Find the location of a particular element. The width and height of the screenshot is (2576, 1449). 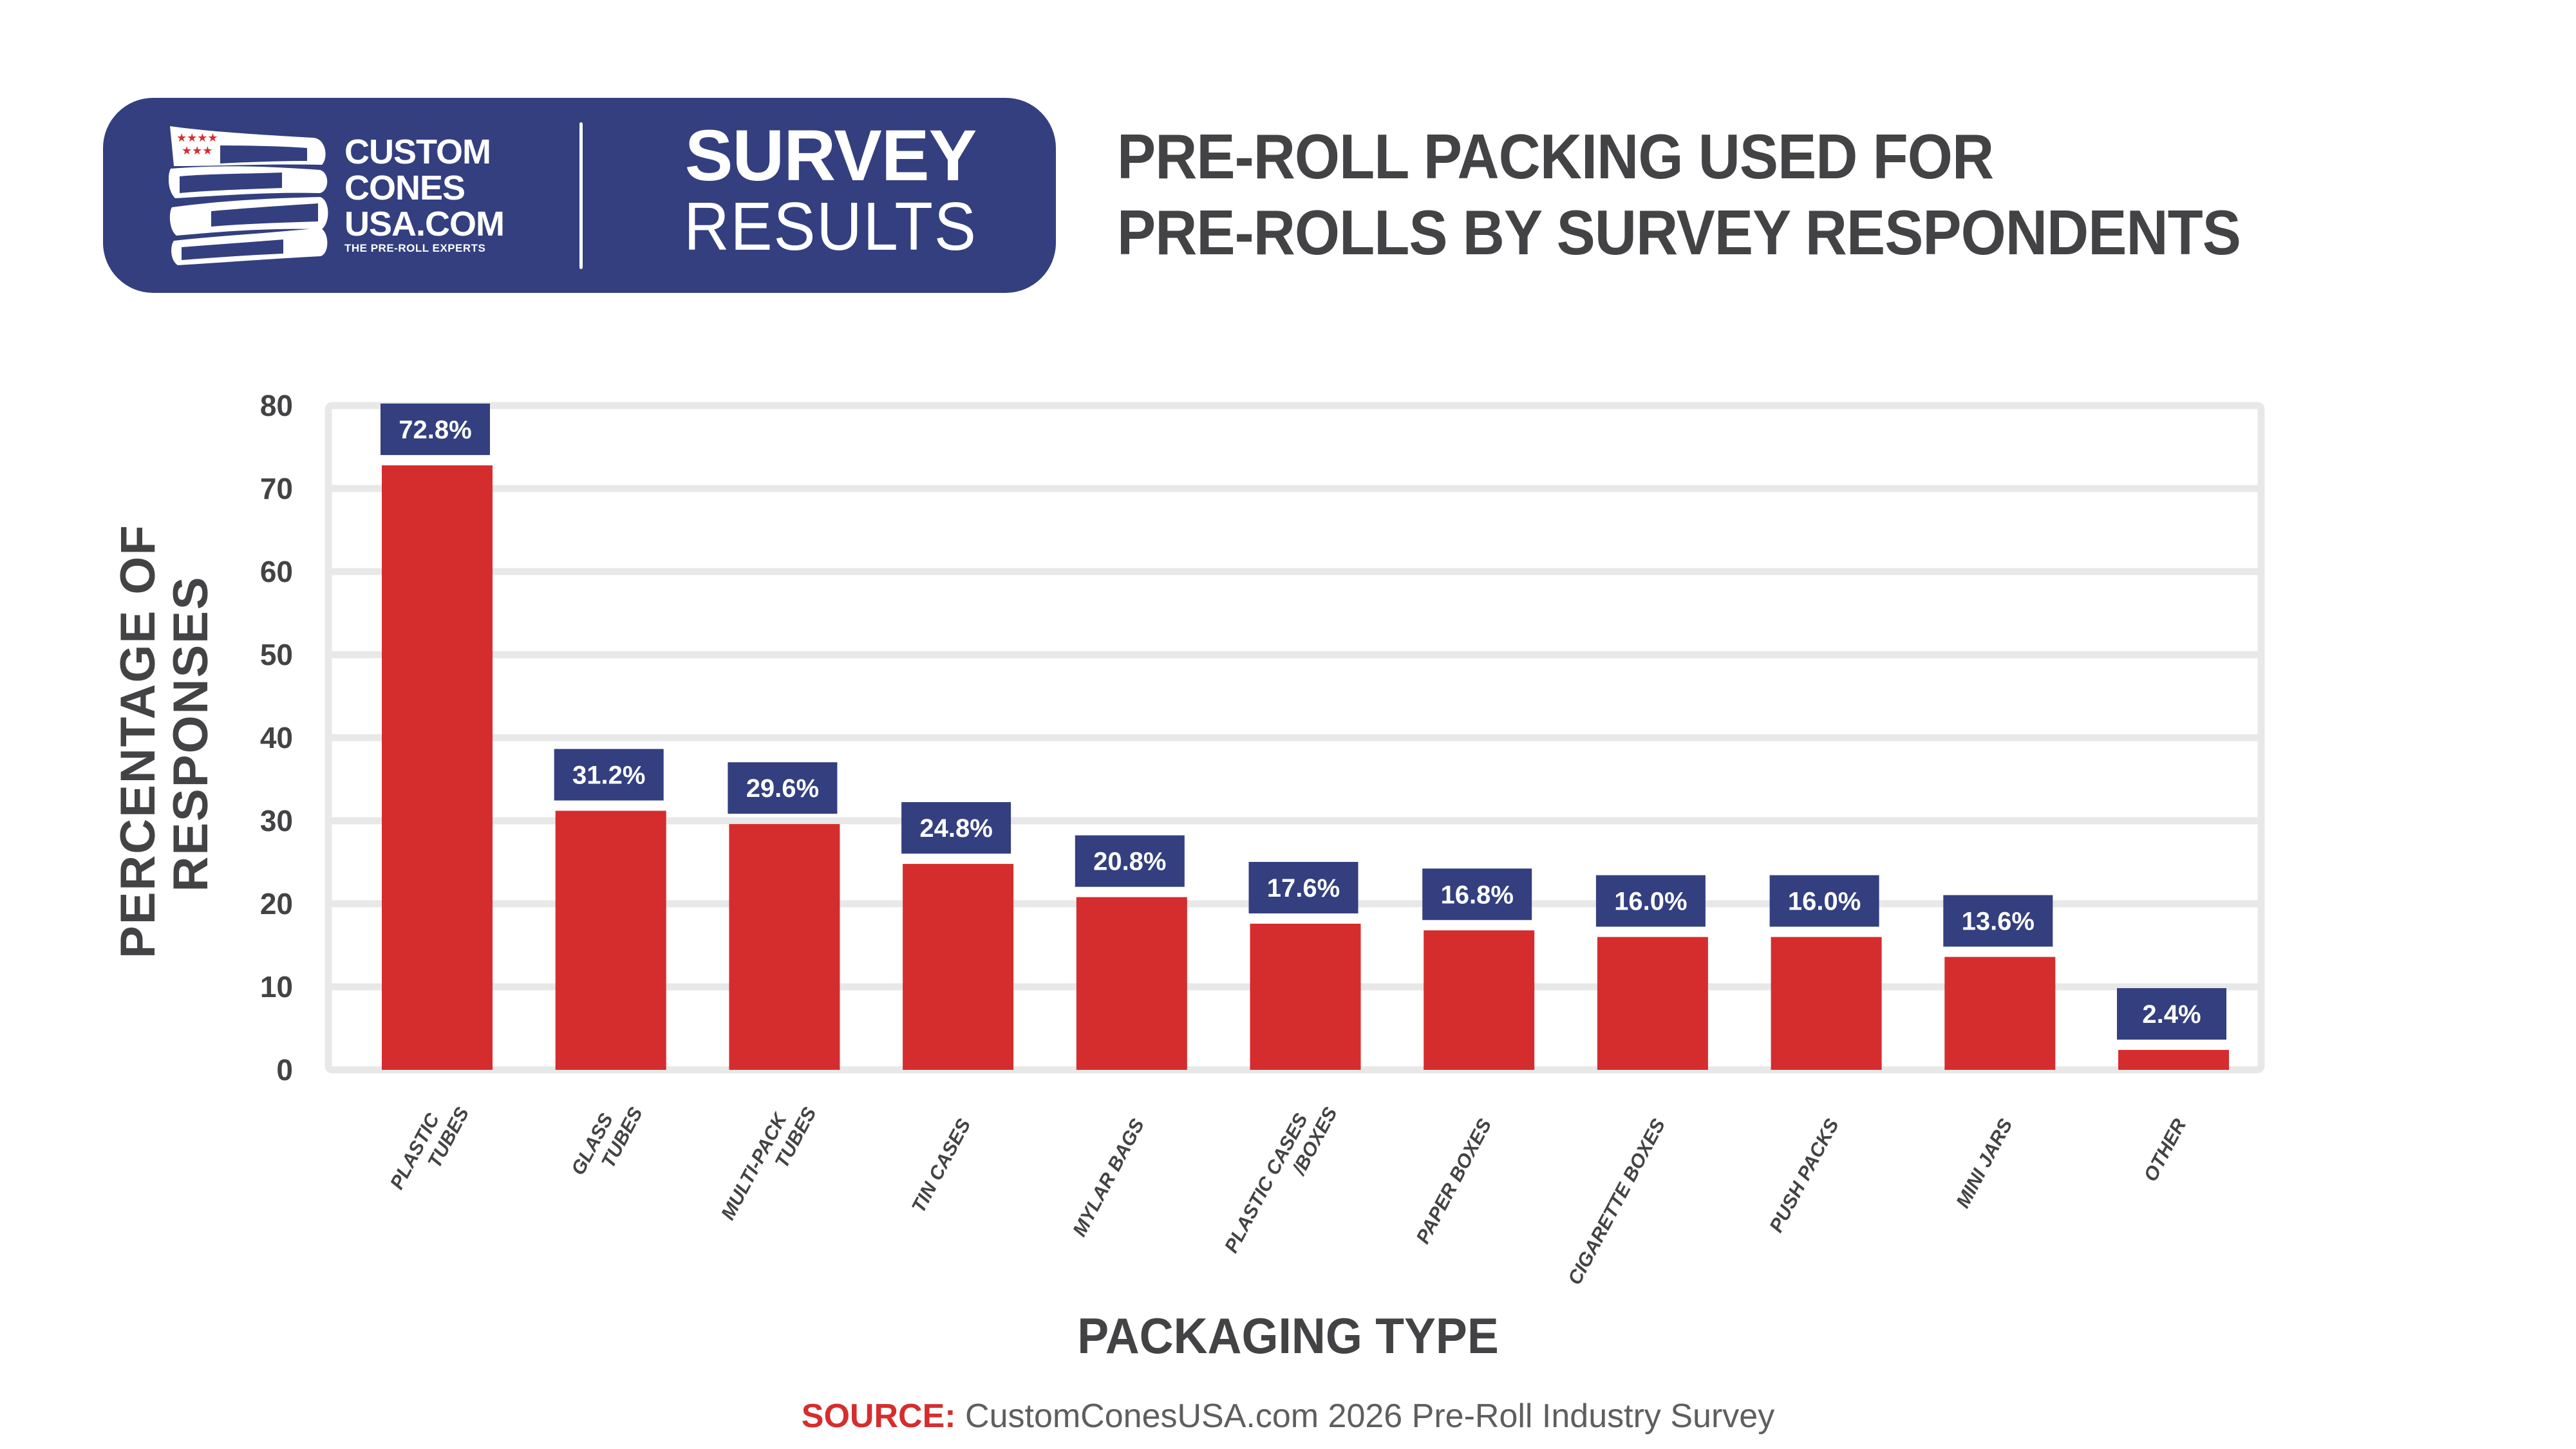

data-label: 72.8% is located at coordinates (435, 430).